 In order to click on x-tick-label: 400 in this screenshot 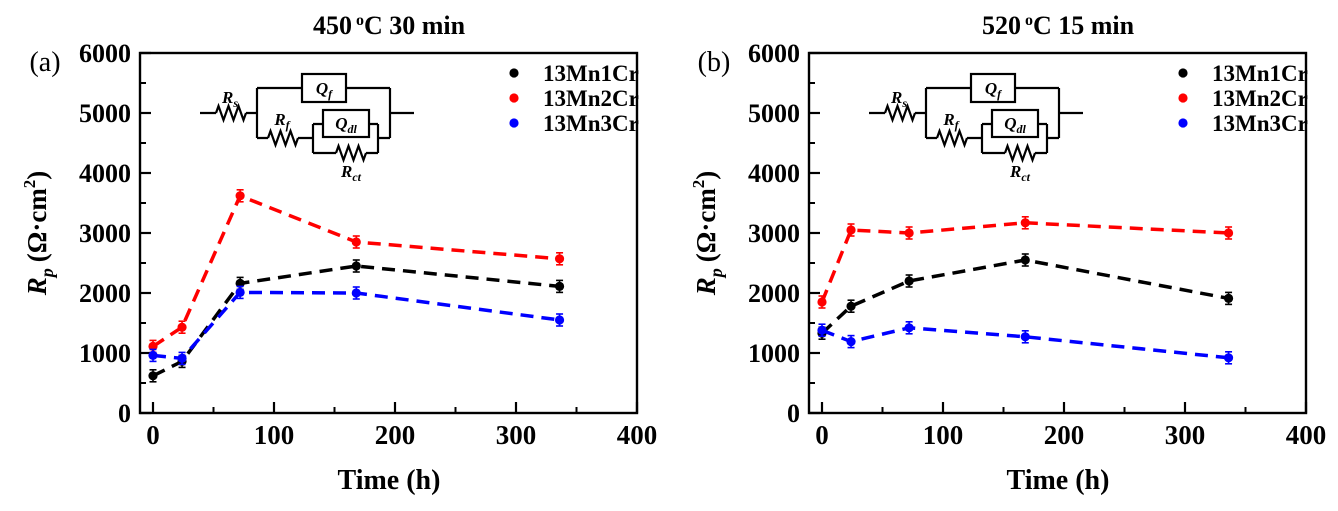, I will do `click(637, 435)`.